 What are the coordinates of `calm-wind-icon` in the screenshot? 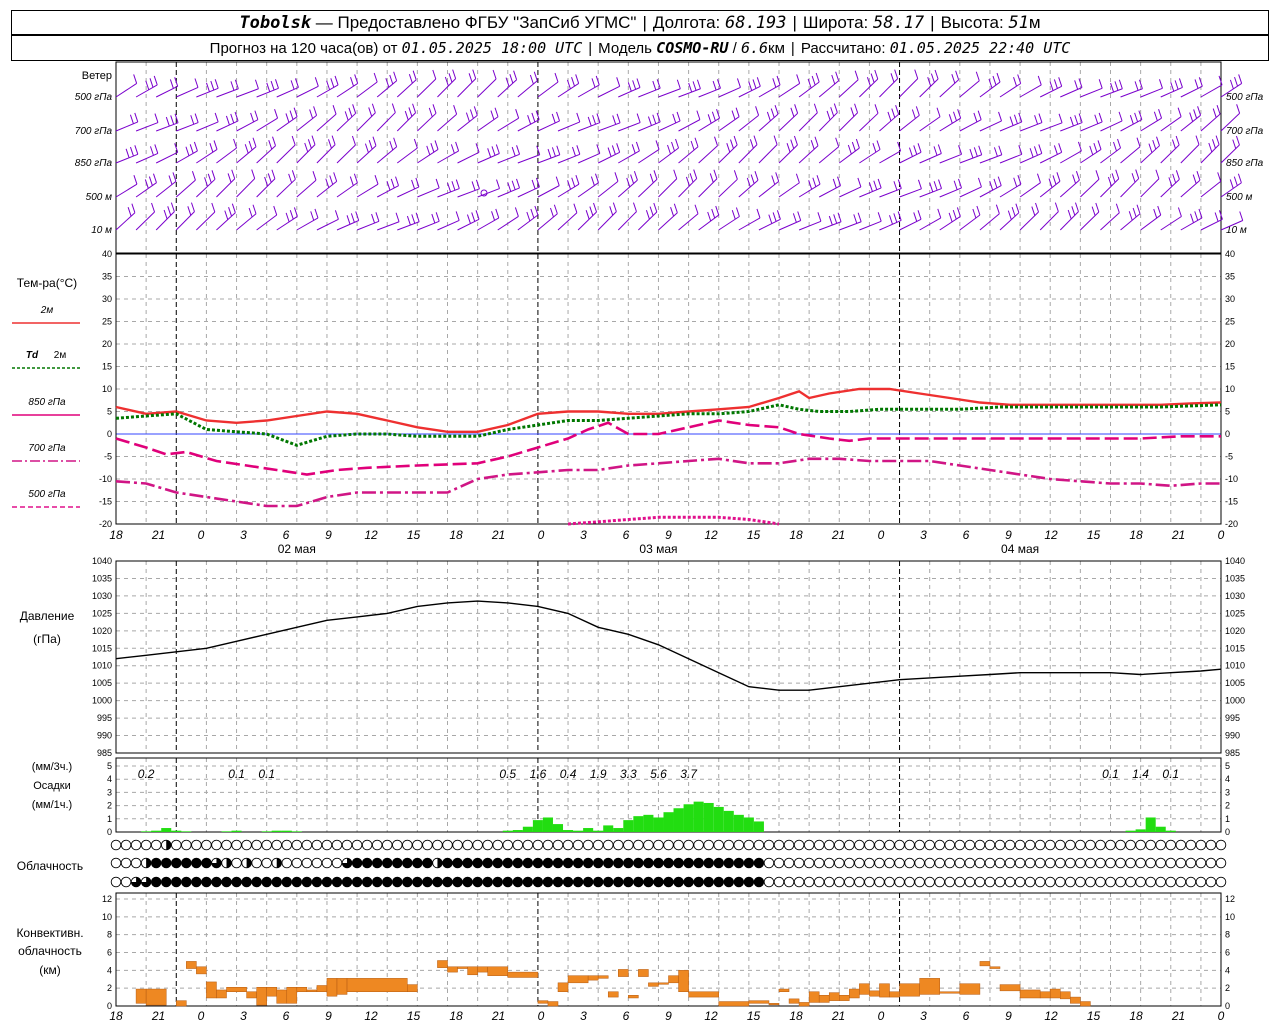 It's located at (484, 193).